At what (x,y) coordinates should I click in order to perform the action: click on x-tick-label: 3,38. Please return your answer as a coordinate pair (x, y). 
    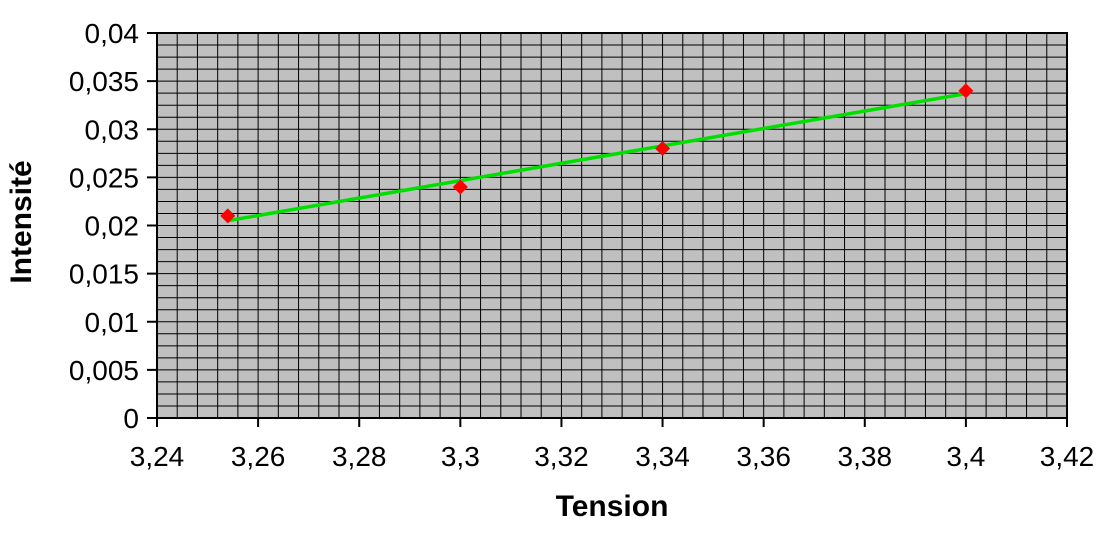
    Looking at the image, I should click on (865, 456).